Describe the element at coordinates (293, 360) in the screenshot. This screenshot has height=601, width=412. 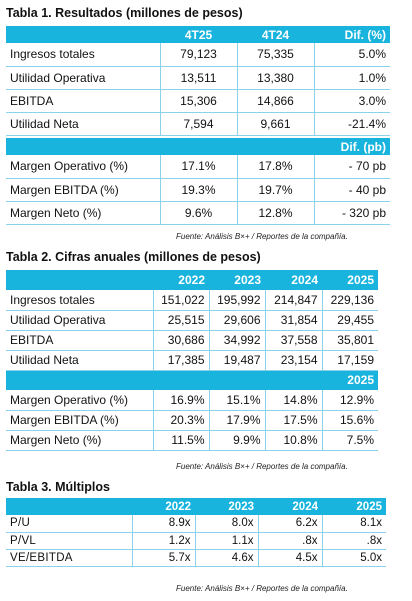
I see `cell-value: 23,154` at that location.